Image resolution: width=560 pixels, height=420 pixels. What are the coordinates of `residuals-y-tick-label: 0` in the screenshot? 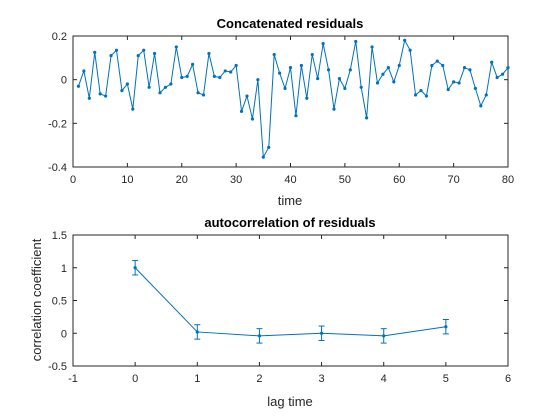 It's located at (64, 81).